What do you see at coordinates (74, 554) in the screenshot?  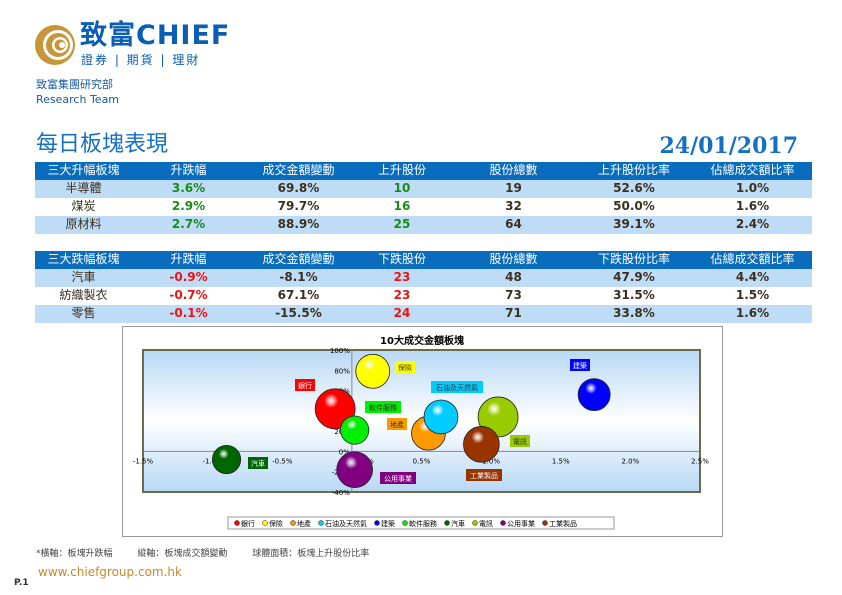 I see `footnote-x: *橫軸：板塊升跌幅` at bounding box center [74, 554].